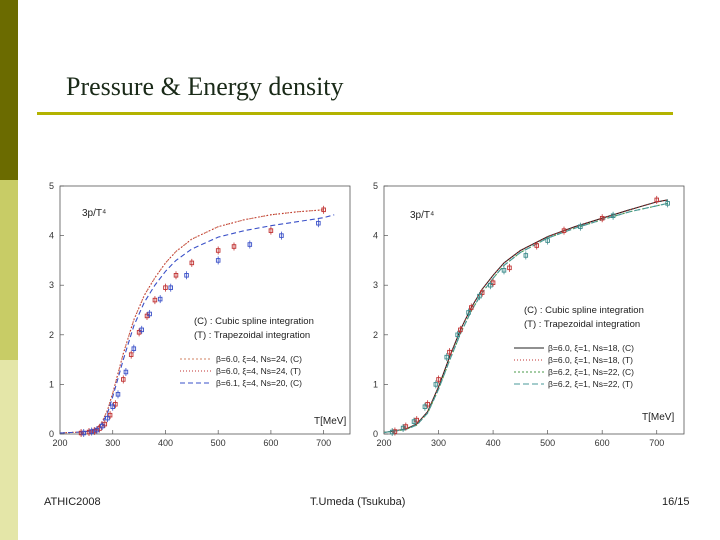 The width and height of the screenshot is (720, 540). What do you see at coordinates (9, 450) in the screenshot?
I see `side-bar-bottom` at bounding box center [9, 450].